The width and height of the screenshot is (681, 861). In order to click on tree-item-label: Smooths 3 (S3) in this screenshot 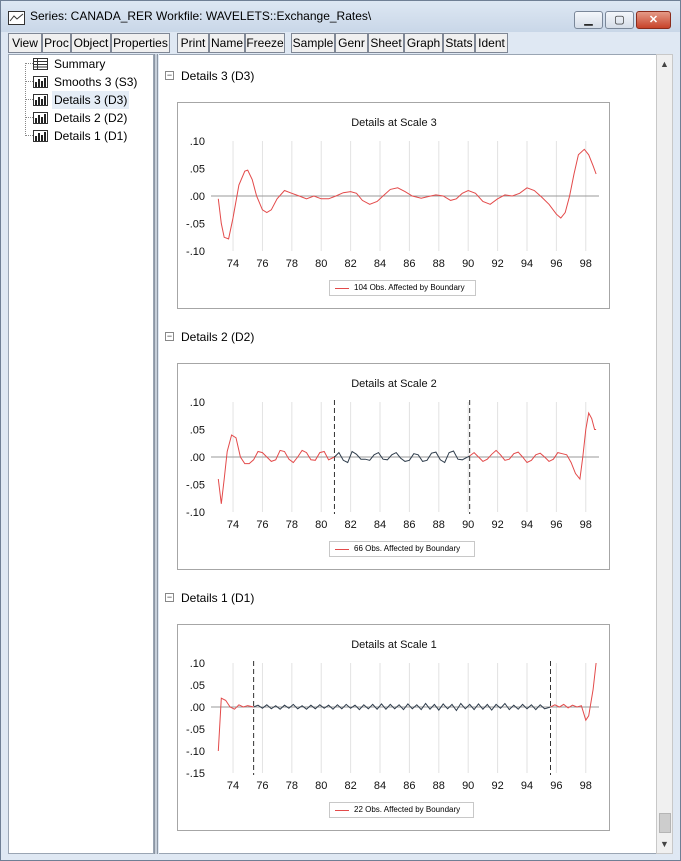, I will do `click(96, 82)`.